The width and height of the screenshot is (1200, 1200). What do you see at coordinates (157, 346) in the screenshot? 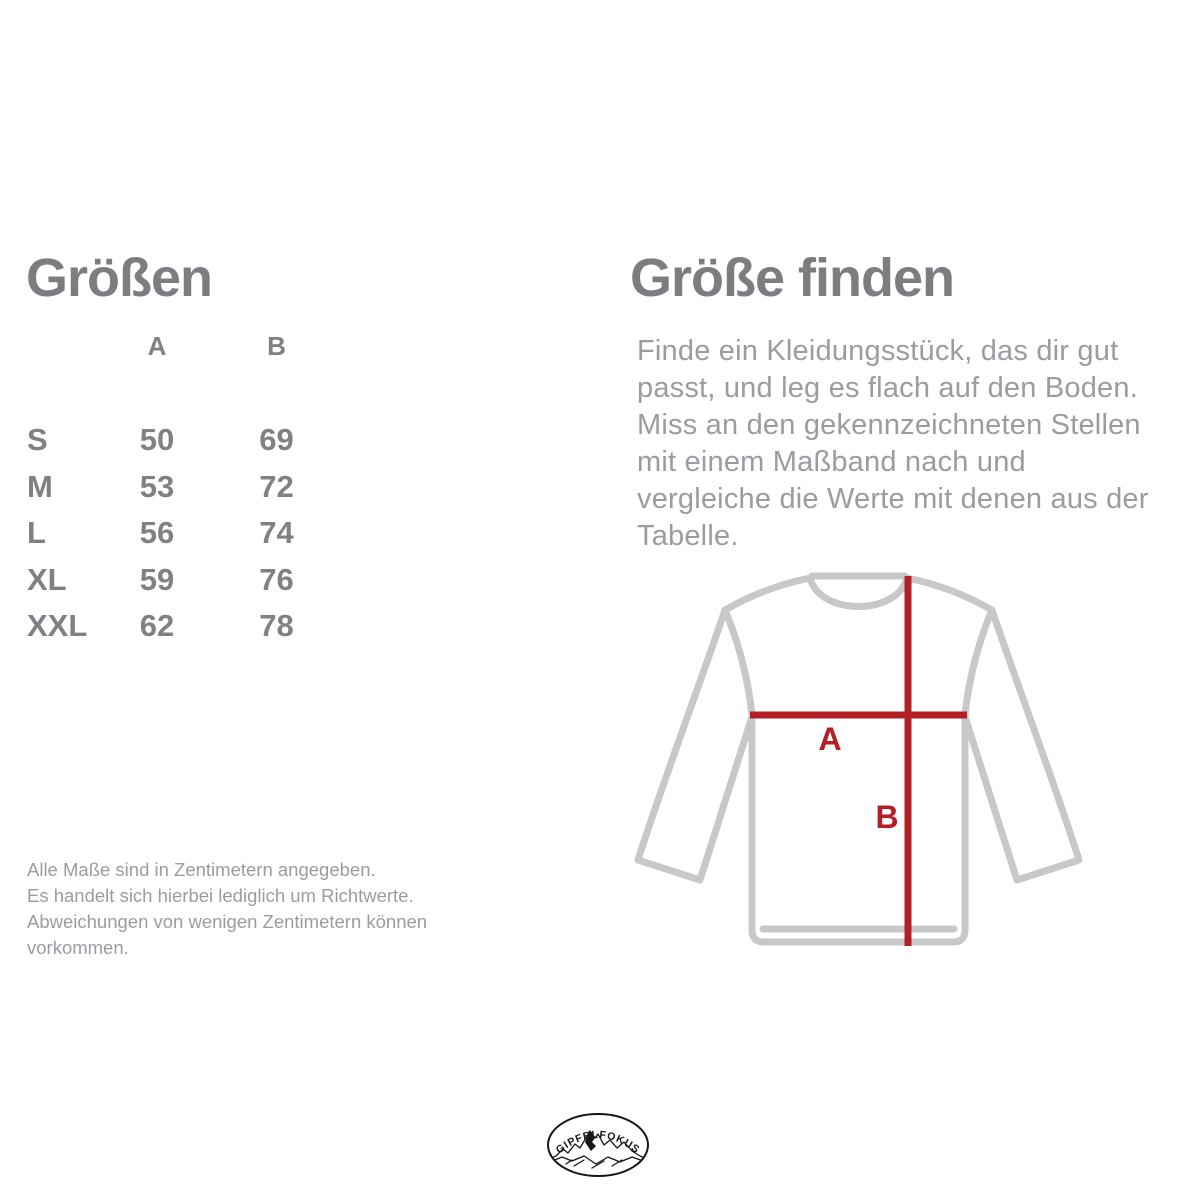
I see `column-header-a: A` at bounding box center [157, 346].